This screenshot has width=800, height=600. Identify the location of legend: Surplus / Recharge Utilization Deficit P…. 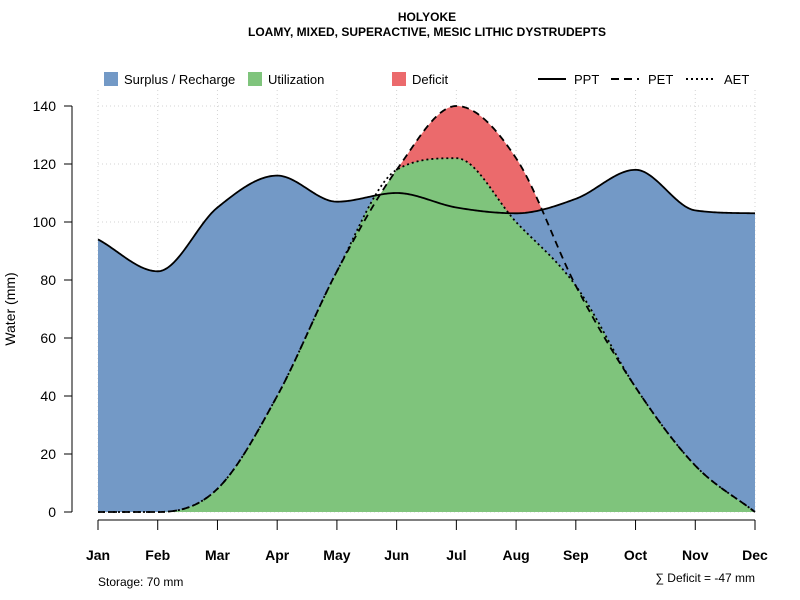
(426, 79).